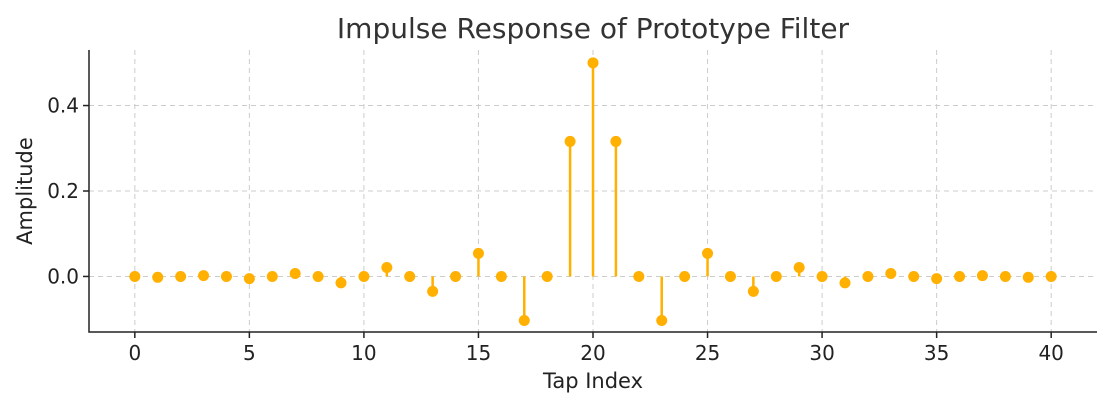 This screenshot has height=408, width=1111. I want to click on y-ticks: 0.0 0.2 0.4, so click(68, 191).